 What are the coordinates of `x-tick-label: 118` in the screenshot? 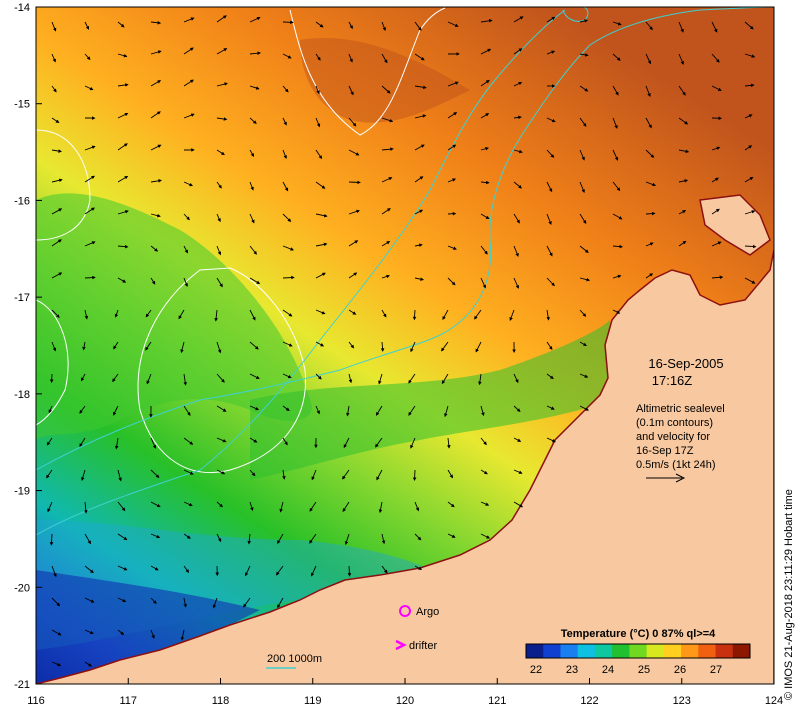 It's located at (221, 701).